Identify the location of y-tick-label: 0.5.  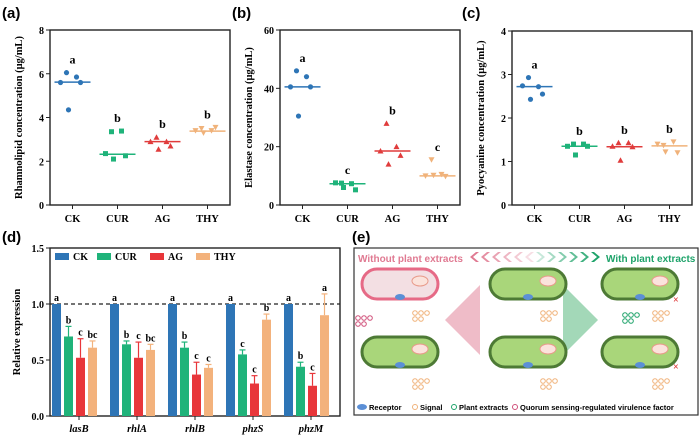
(38, 361).